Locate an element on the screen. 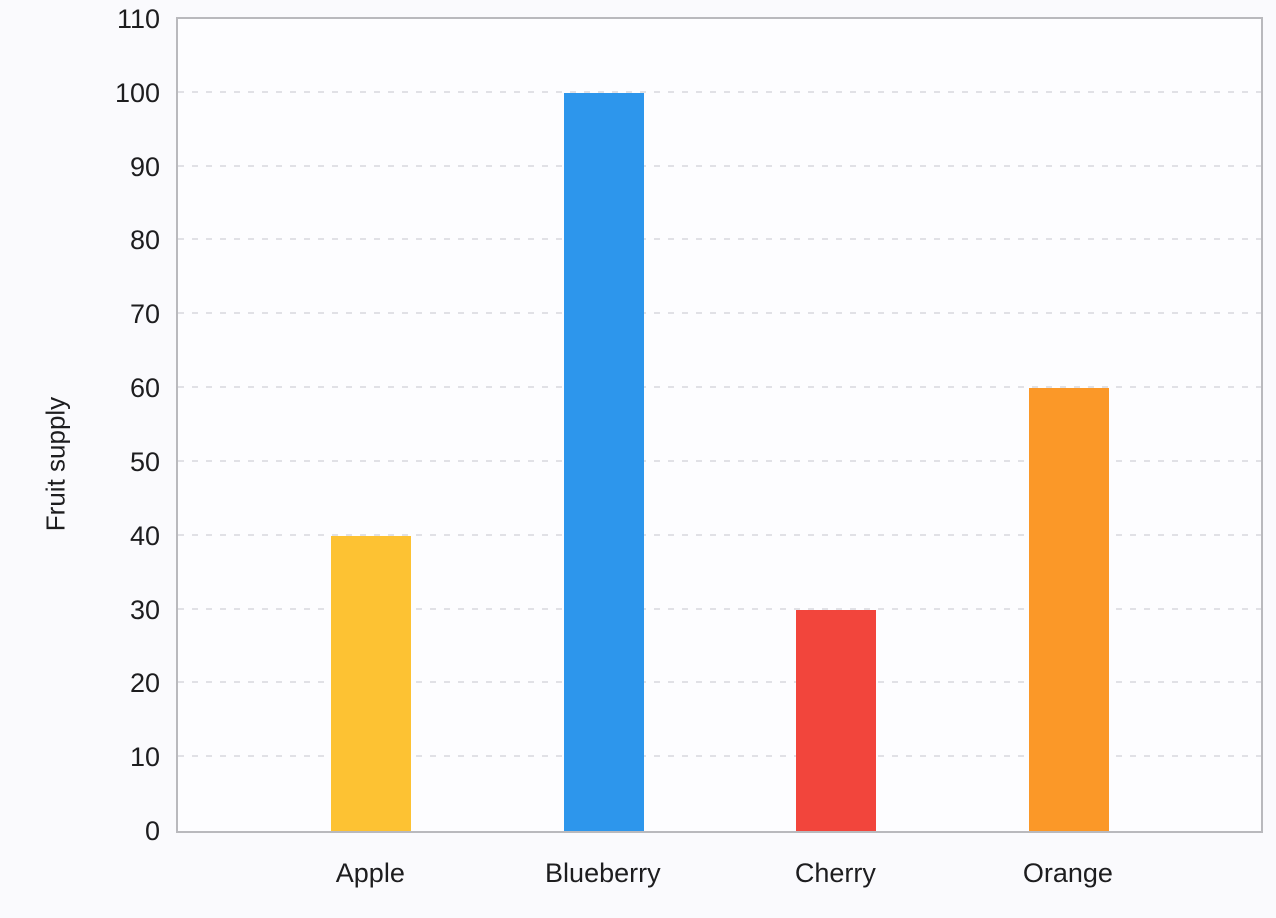 The width and height of the screenshot is (1276, 918). x-tick-label-blueberry: Blueberry is located at coordinates (603, 873).